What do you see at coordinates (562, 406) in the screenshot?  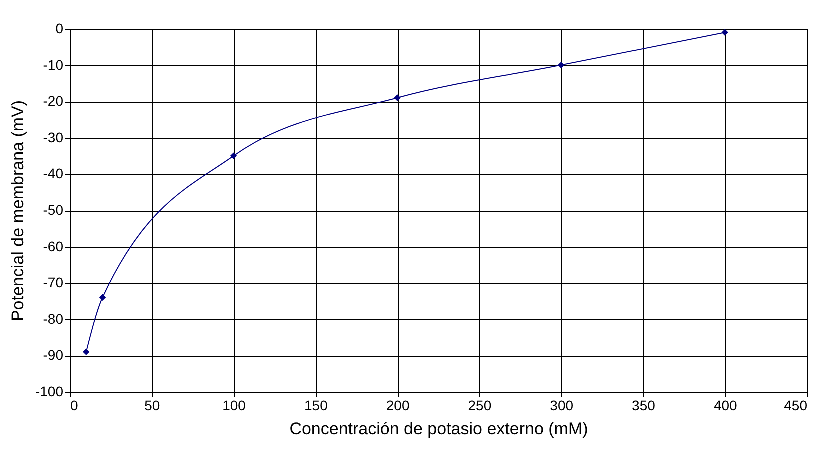 I see `x-tick-label: 300` at bounding box center [562, 406].